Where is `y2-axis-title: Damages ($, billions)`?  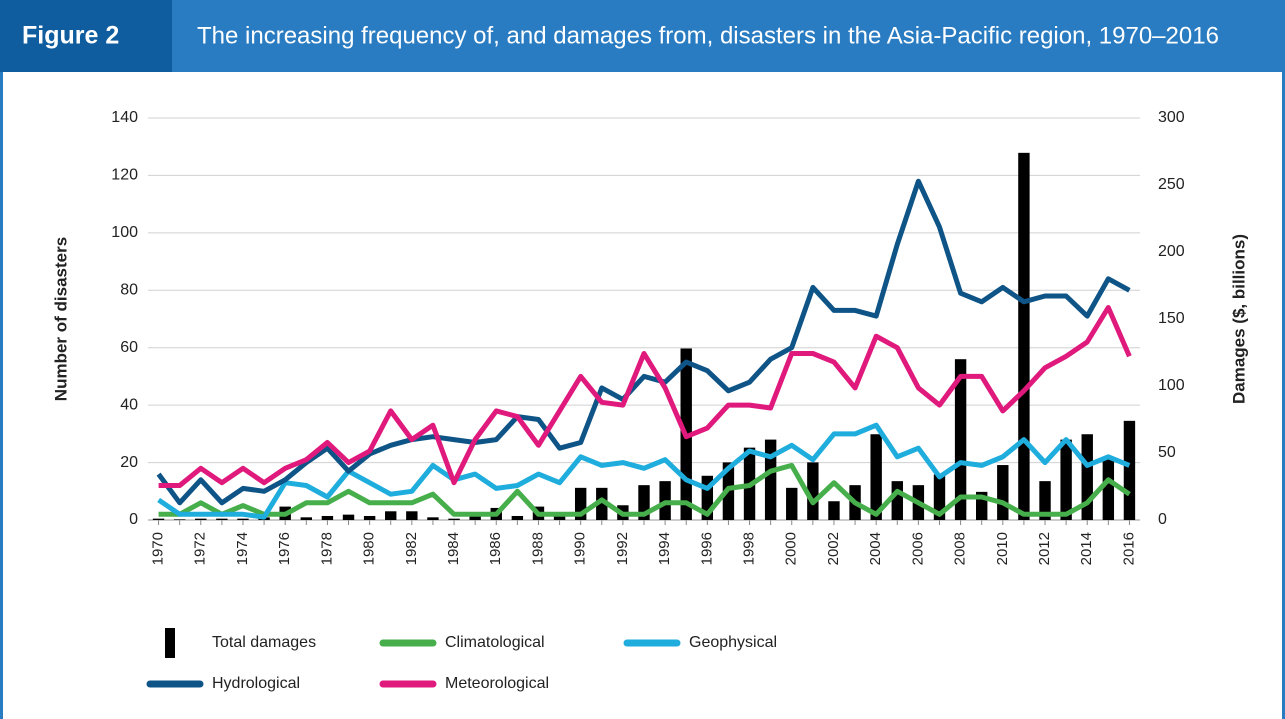
y2-axis-title: Damages ($, billions) is located at coordinates (1238, 319).